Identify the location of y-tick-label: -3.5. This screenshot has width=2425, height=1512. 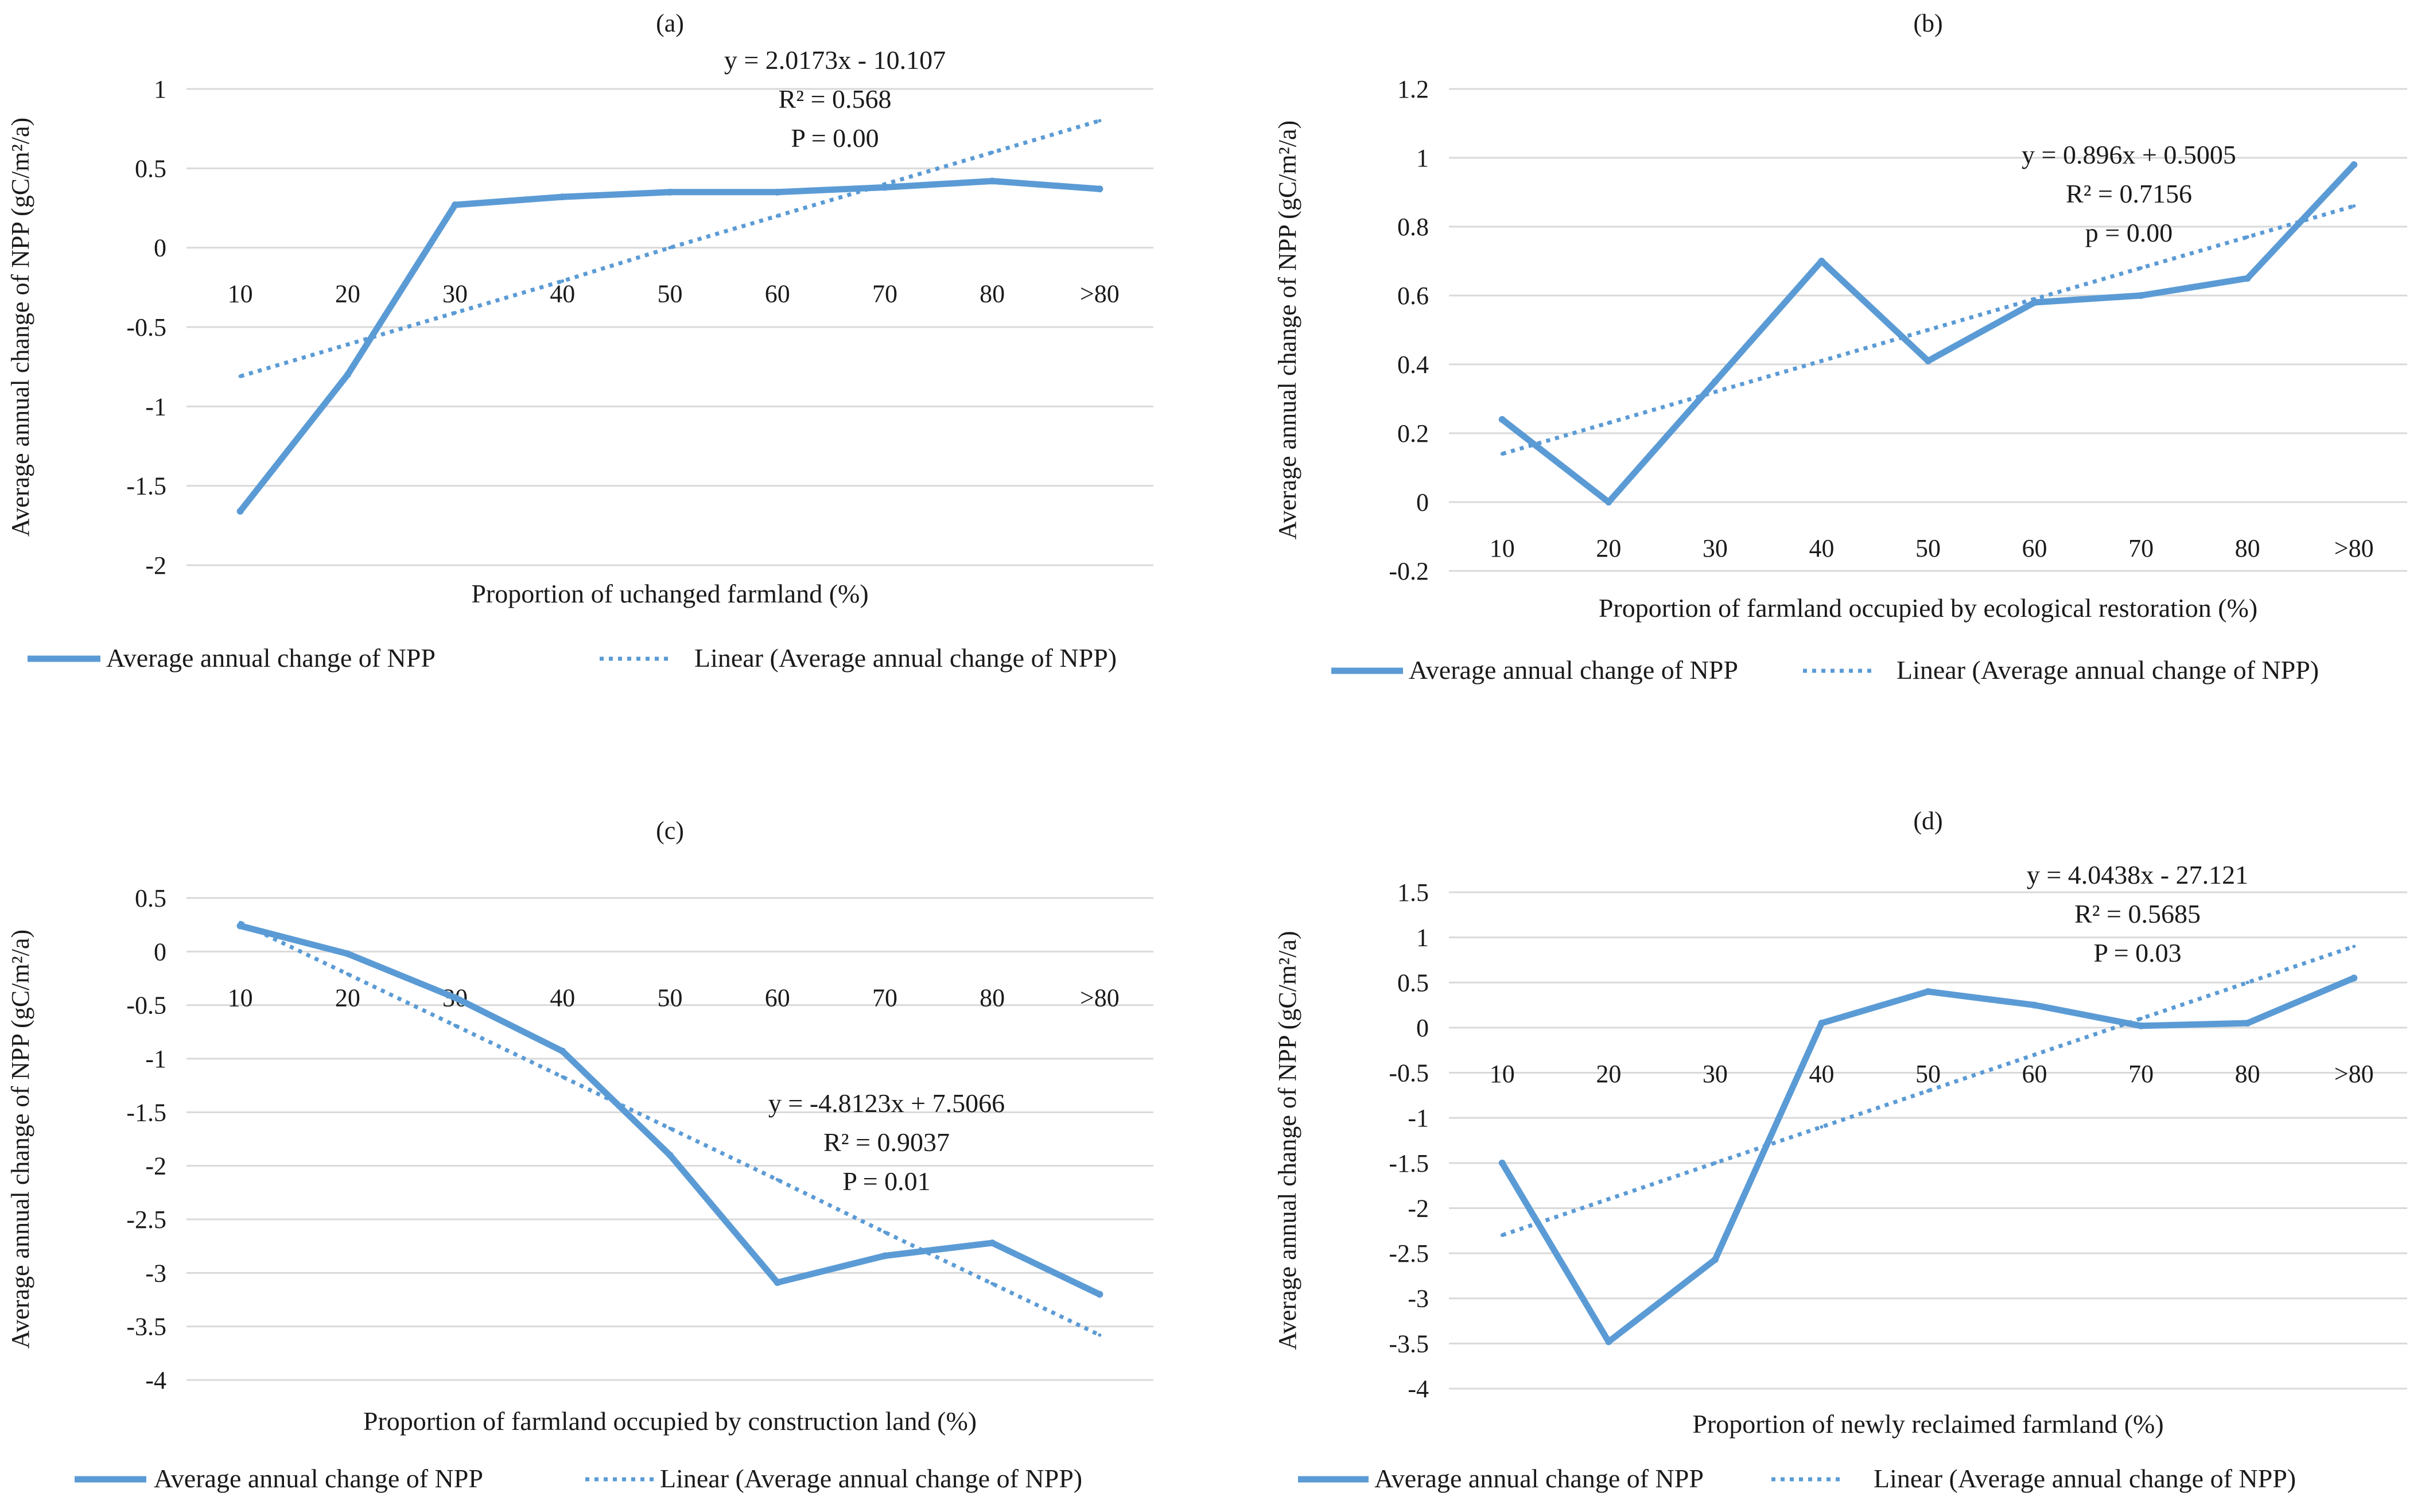
(1409, 1344).